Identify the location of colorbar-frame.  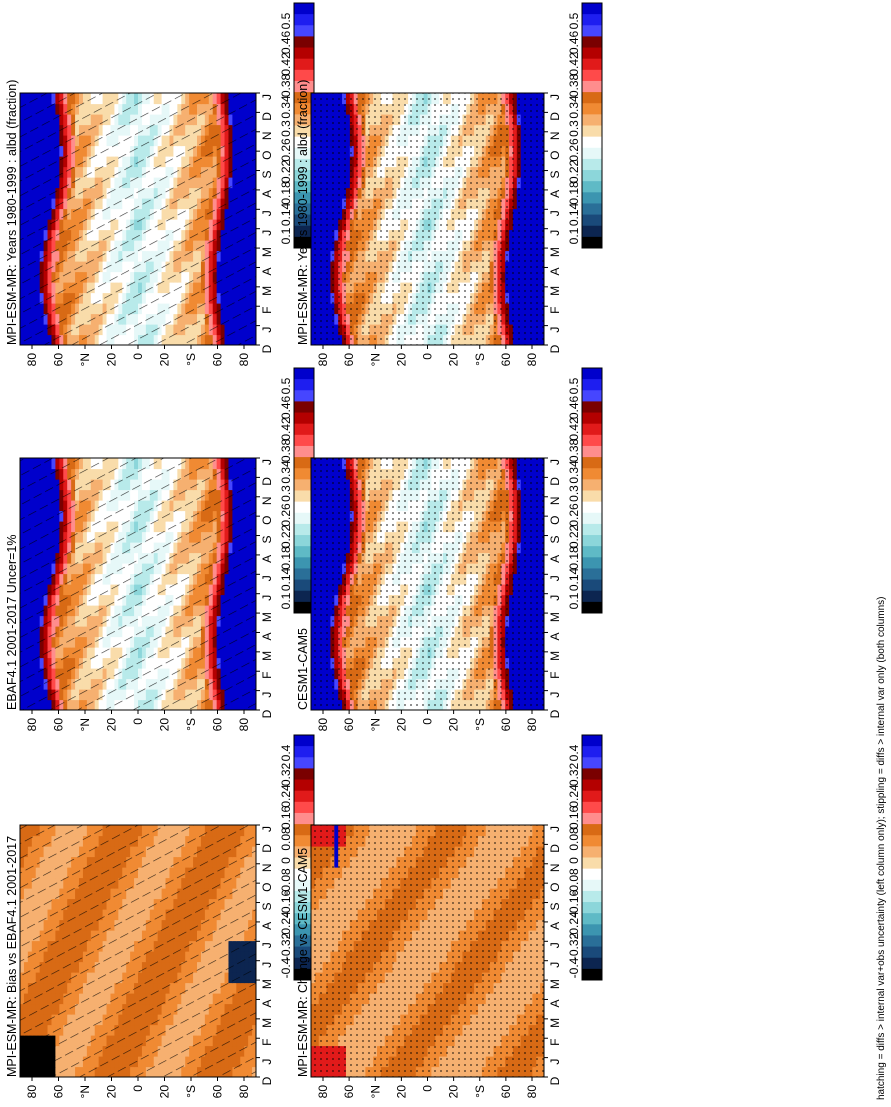
(592, 125).